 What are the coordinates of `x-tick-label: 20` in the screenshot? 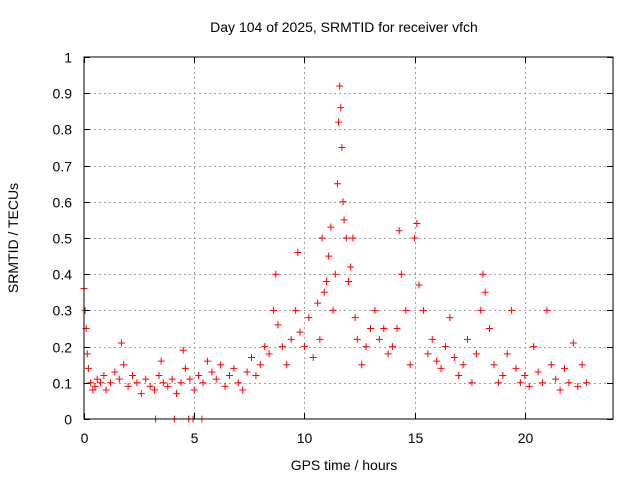 It's located at (526, 438).